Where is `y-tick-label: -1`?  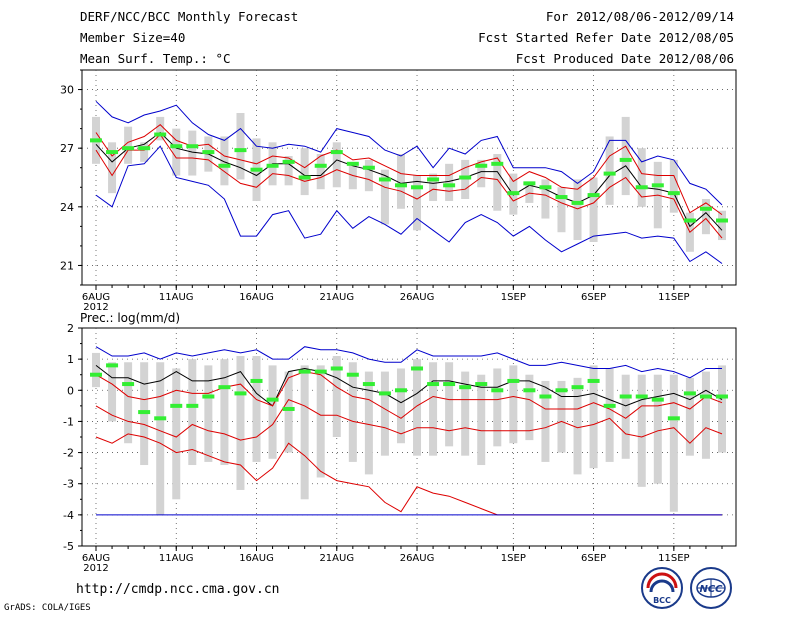
y-tick-label: -1 is located at coordinates (68, 421).